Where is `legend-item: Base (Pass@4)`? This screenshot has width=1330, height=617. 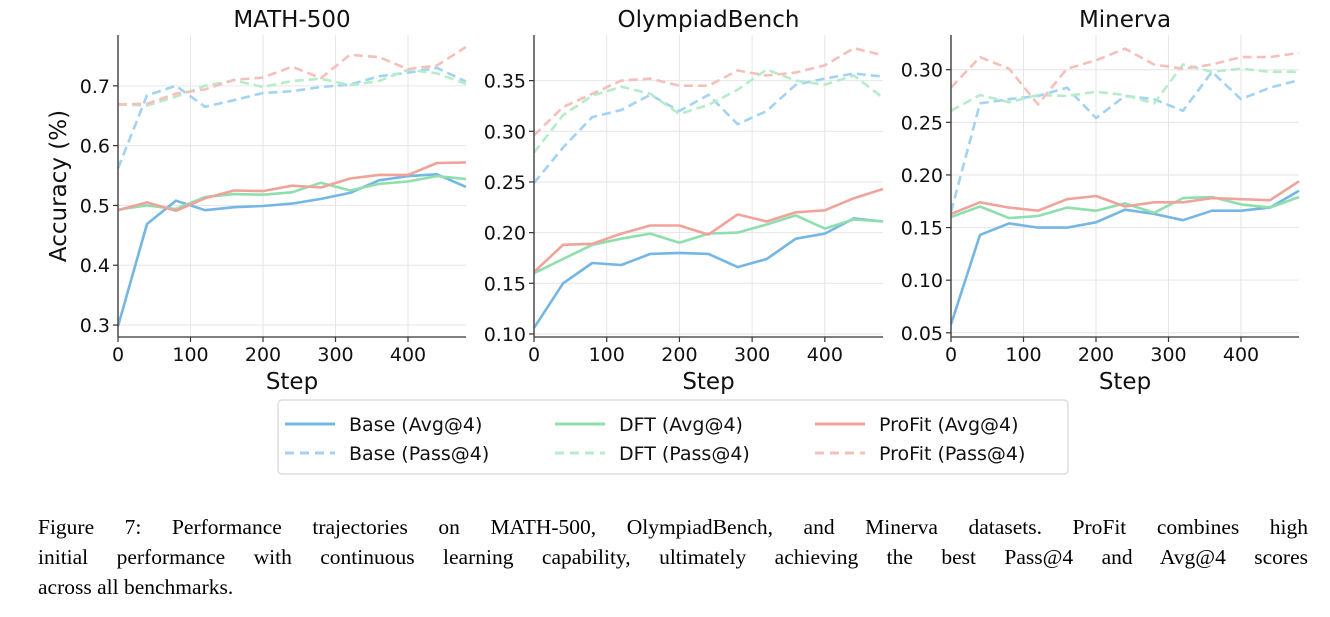
legend-item: Base (Pass@4) is located at coordinates (387, 454).